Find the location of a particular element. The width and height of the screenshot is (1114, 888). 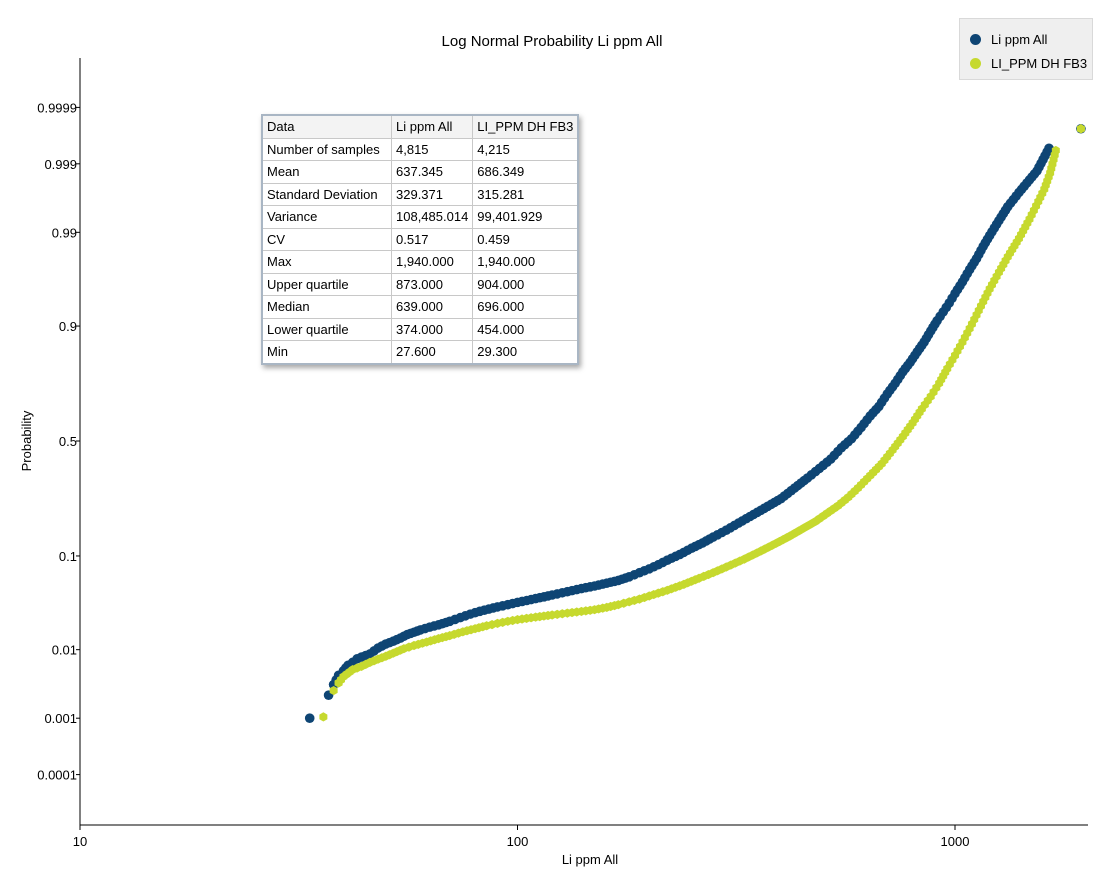

header-cell: Data is located at coordinates (326, 126).